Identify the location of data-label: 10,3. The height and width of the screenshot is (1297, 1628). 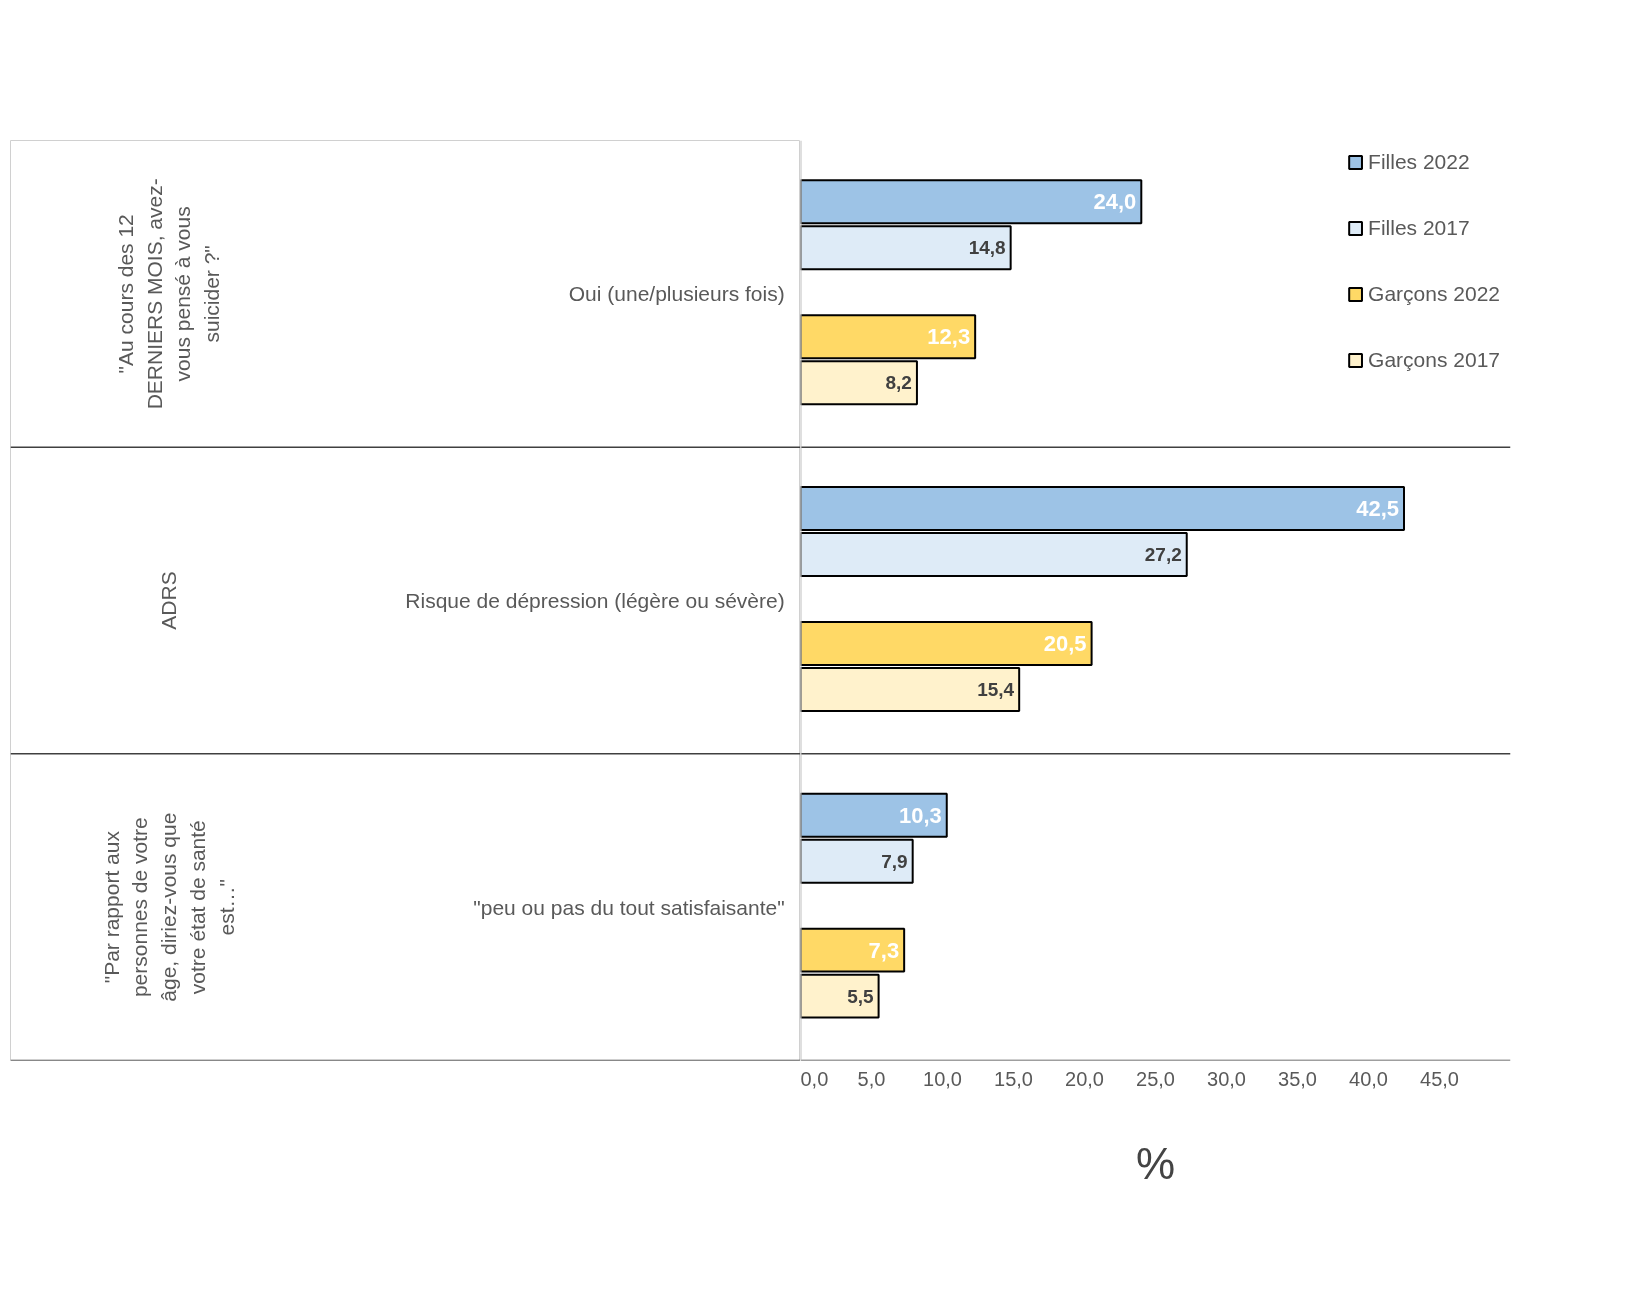
(920, 815).